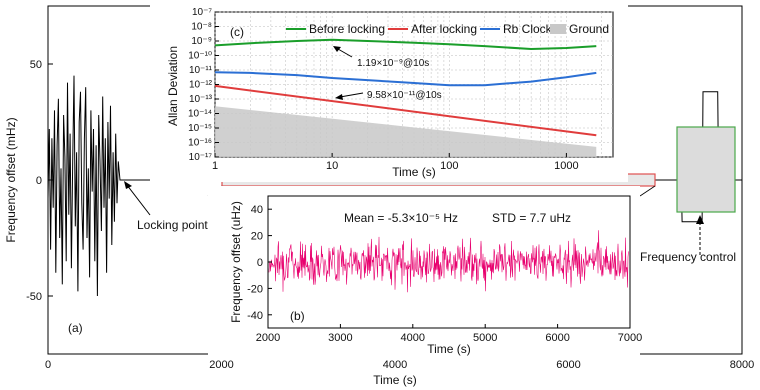 This screenshot has width=760, height=390. I want to click on panel-a-xlabel: Time (s), so click(395, 380).